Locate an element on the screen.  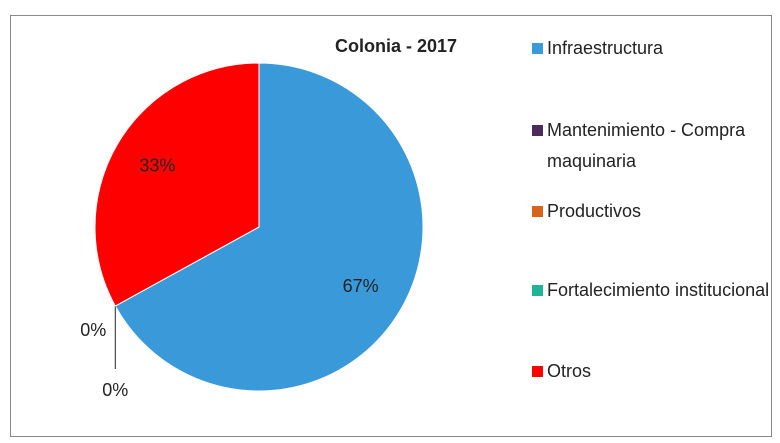
legend-item: Fortalecimiento institucional is located at coordinates (652, 290).